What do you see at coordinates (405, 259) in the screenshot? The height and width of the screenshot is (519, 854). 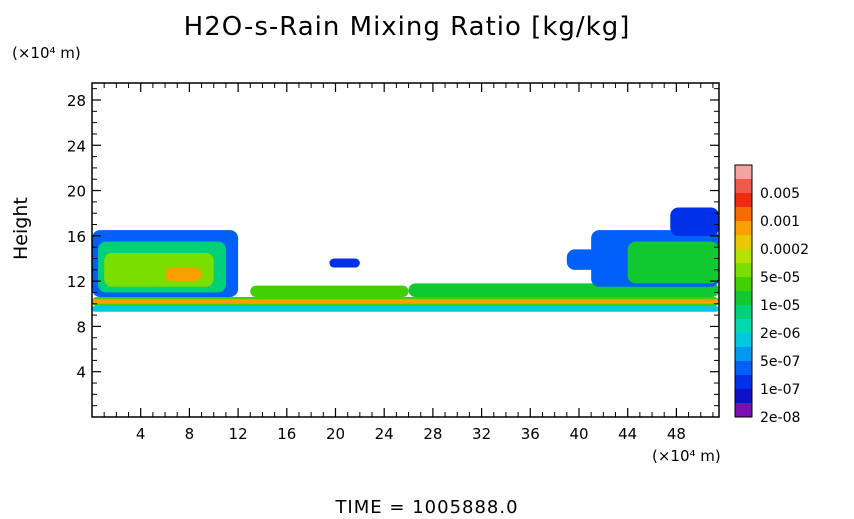 I see `data-field-layer` at bounding box center [405, 259].